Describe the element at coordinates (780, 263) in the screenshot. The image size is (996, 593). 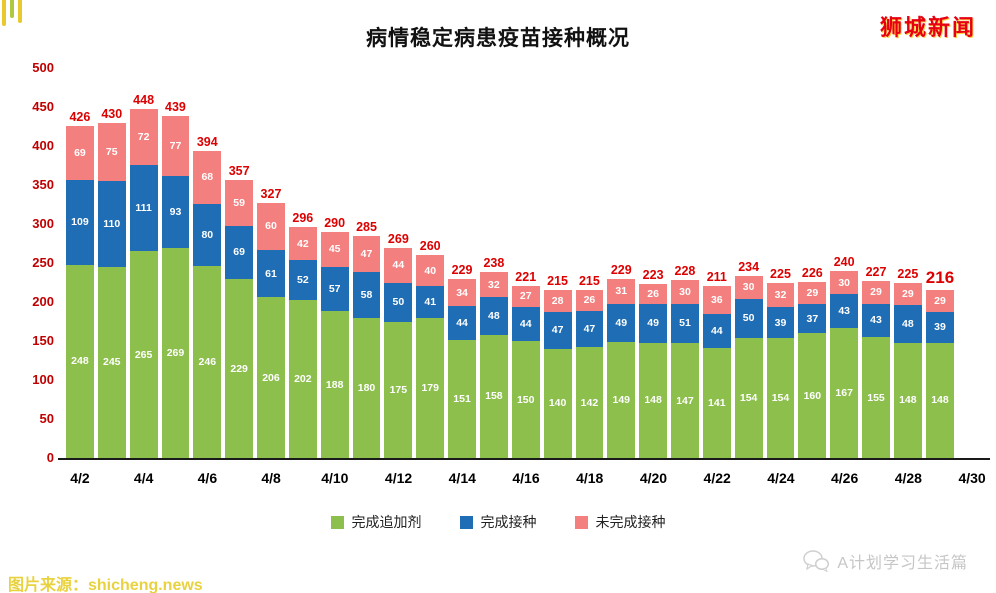
I see `bar: 225 32 39 154` at that location.